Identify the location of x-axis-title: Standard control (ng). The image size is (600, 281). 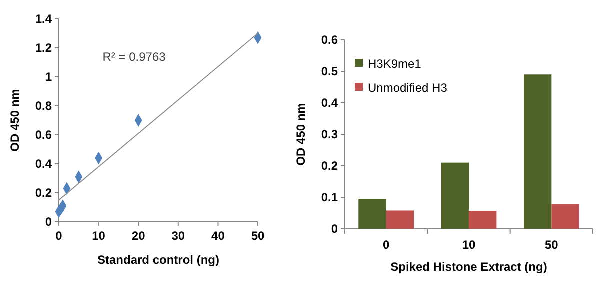
(159, 260).